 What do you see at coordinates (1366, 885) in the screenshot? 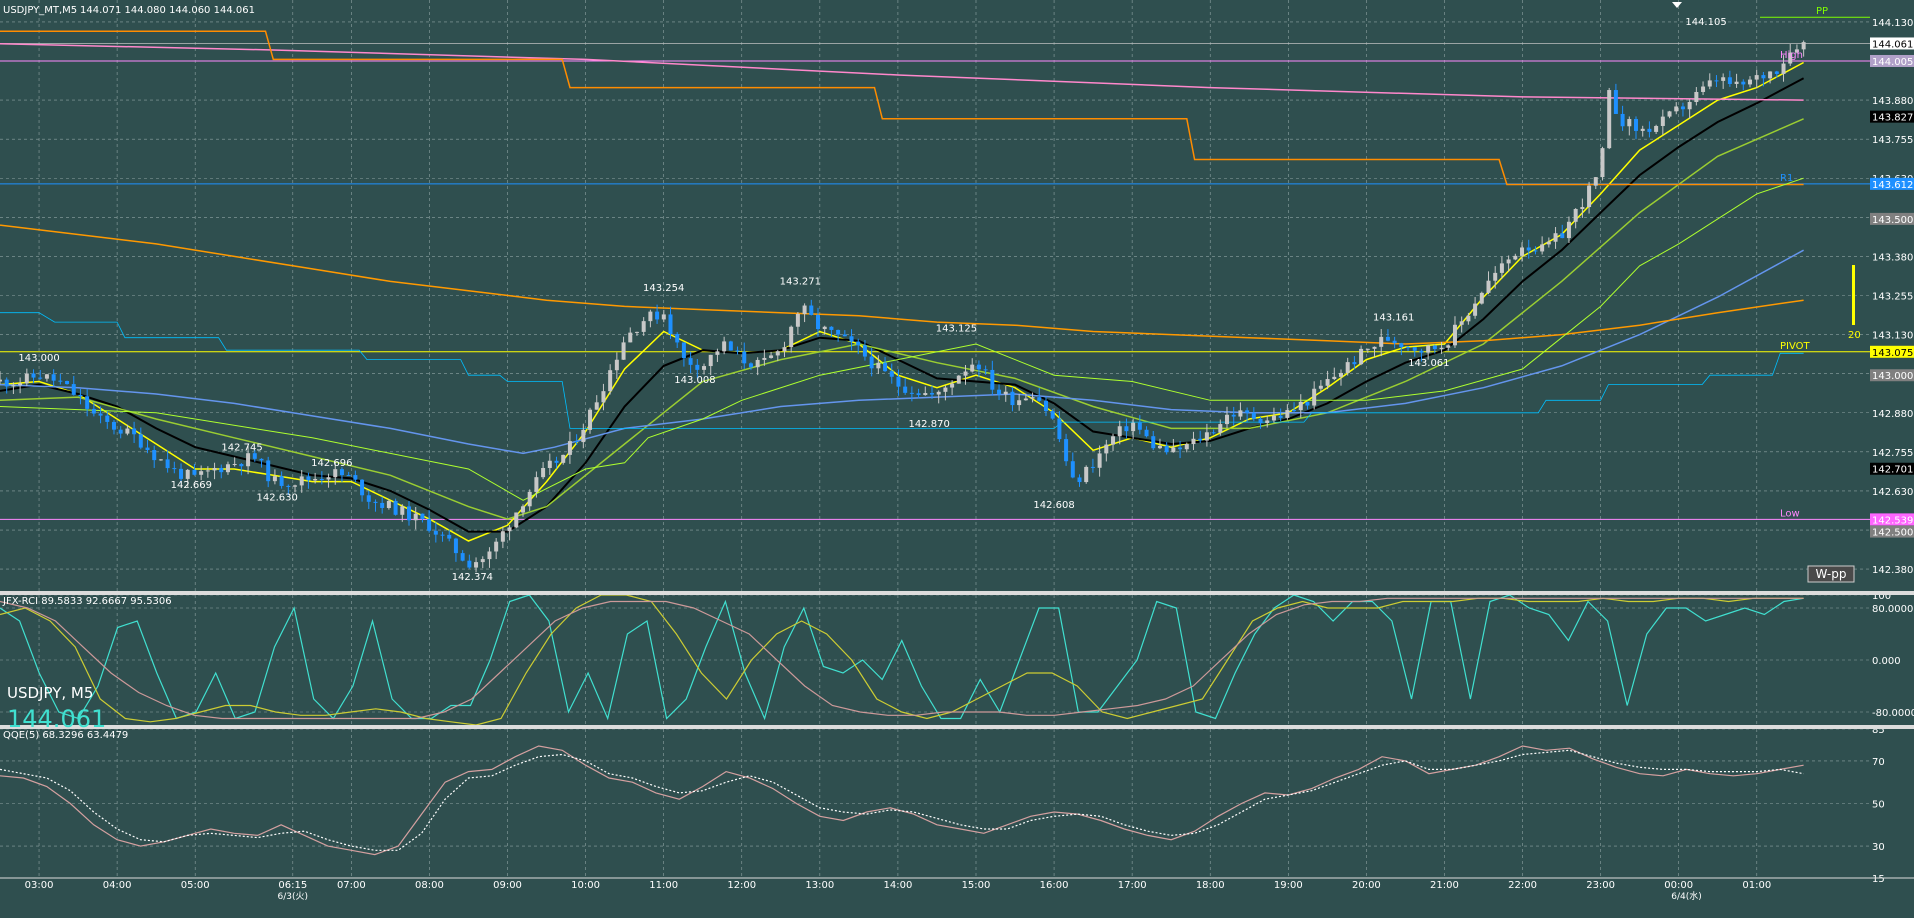
I see `x-tick-label: 20:00` at bounding box center [1366, 885].